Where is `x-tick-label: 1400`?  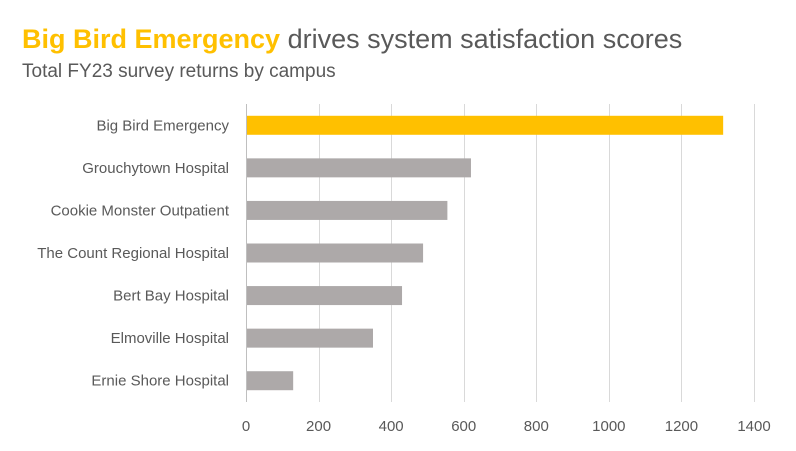 x-tick-label: 1400 is located at coordinates (753, 426).